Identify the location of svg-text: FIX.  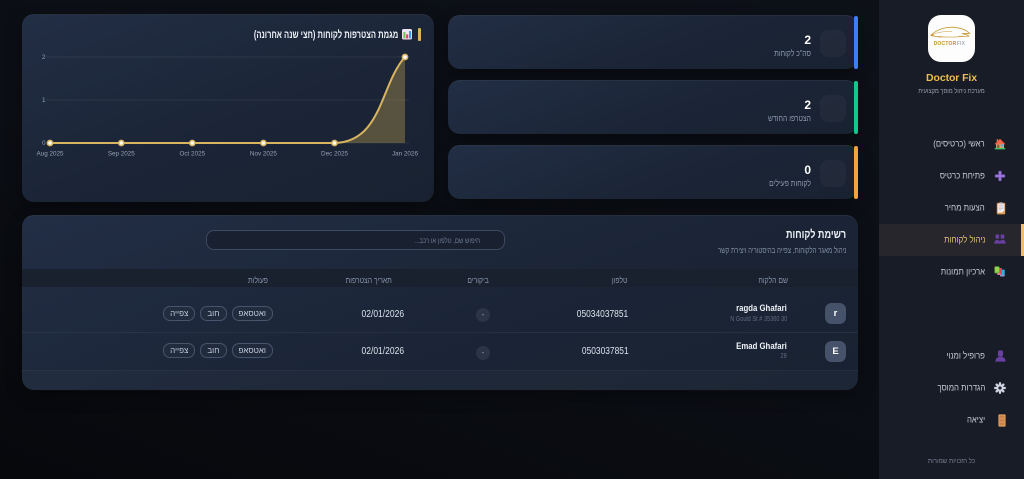
(961, 44).